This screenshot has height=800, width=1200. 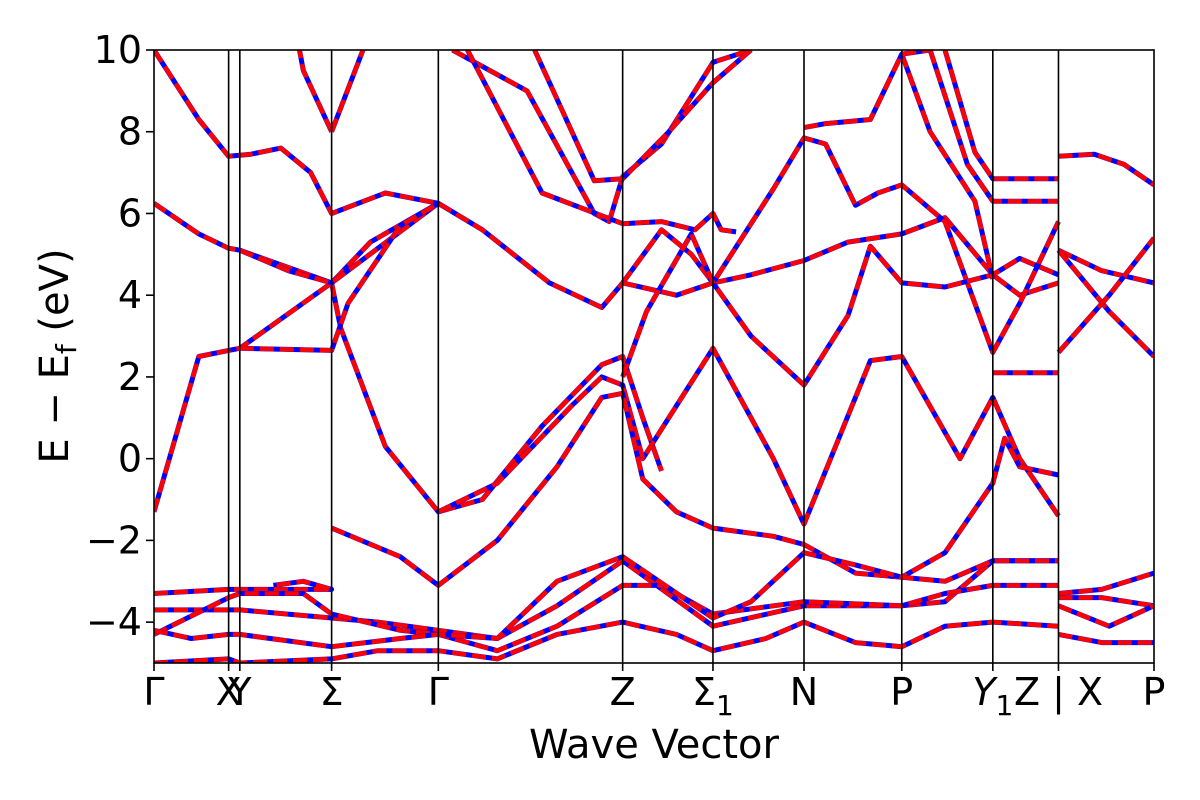 I want to click on x-tick-label: N, so click(x=804, y=692).